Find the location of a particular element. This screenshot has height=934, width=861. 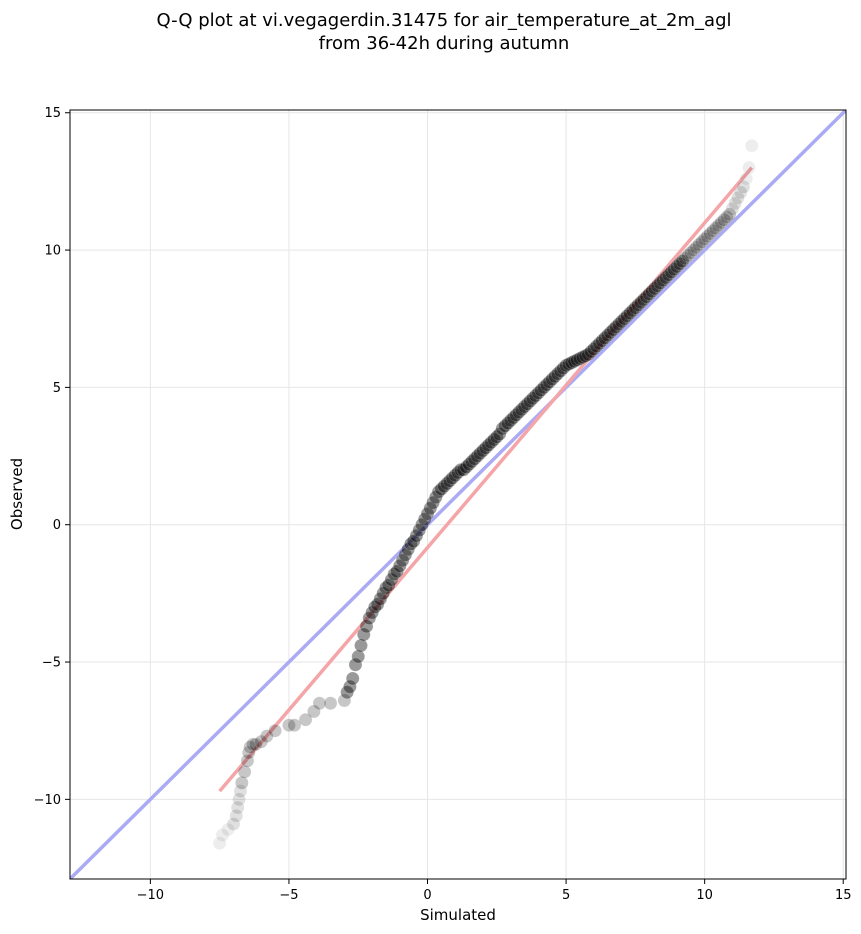

y-tick-label: 5 is located at coordinates (57, 388).